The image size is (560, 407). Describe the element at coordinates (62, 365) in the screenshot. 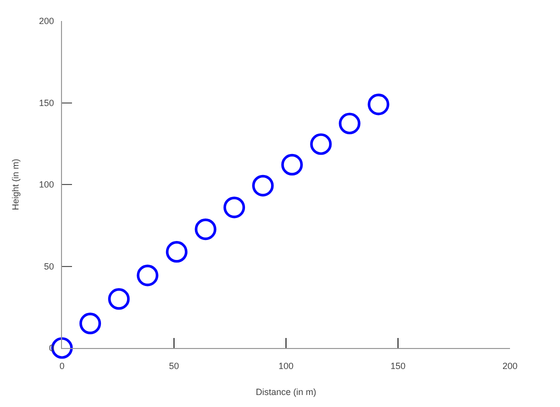

I see `x-tick-label: 0` at that location.